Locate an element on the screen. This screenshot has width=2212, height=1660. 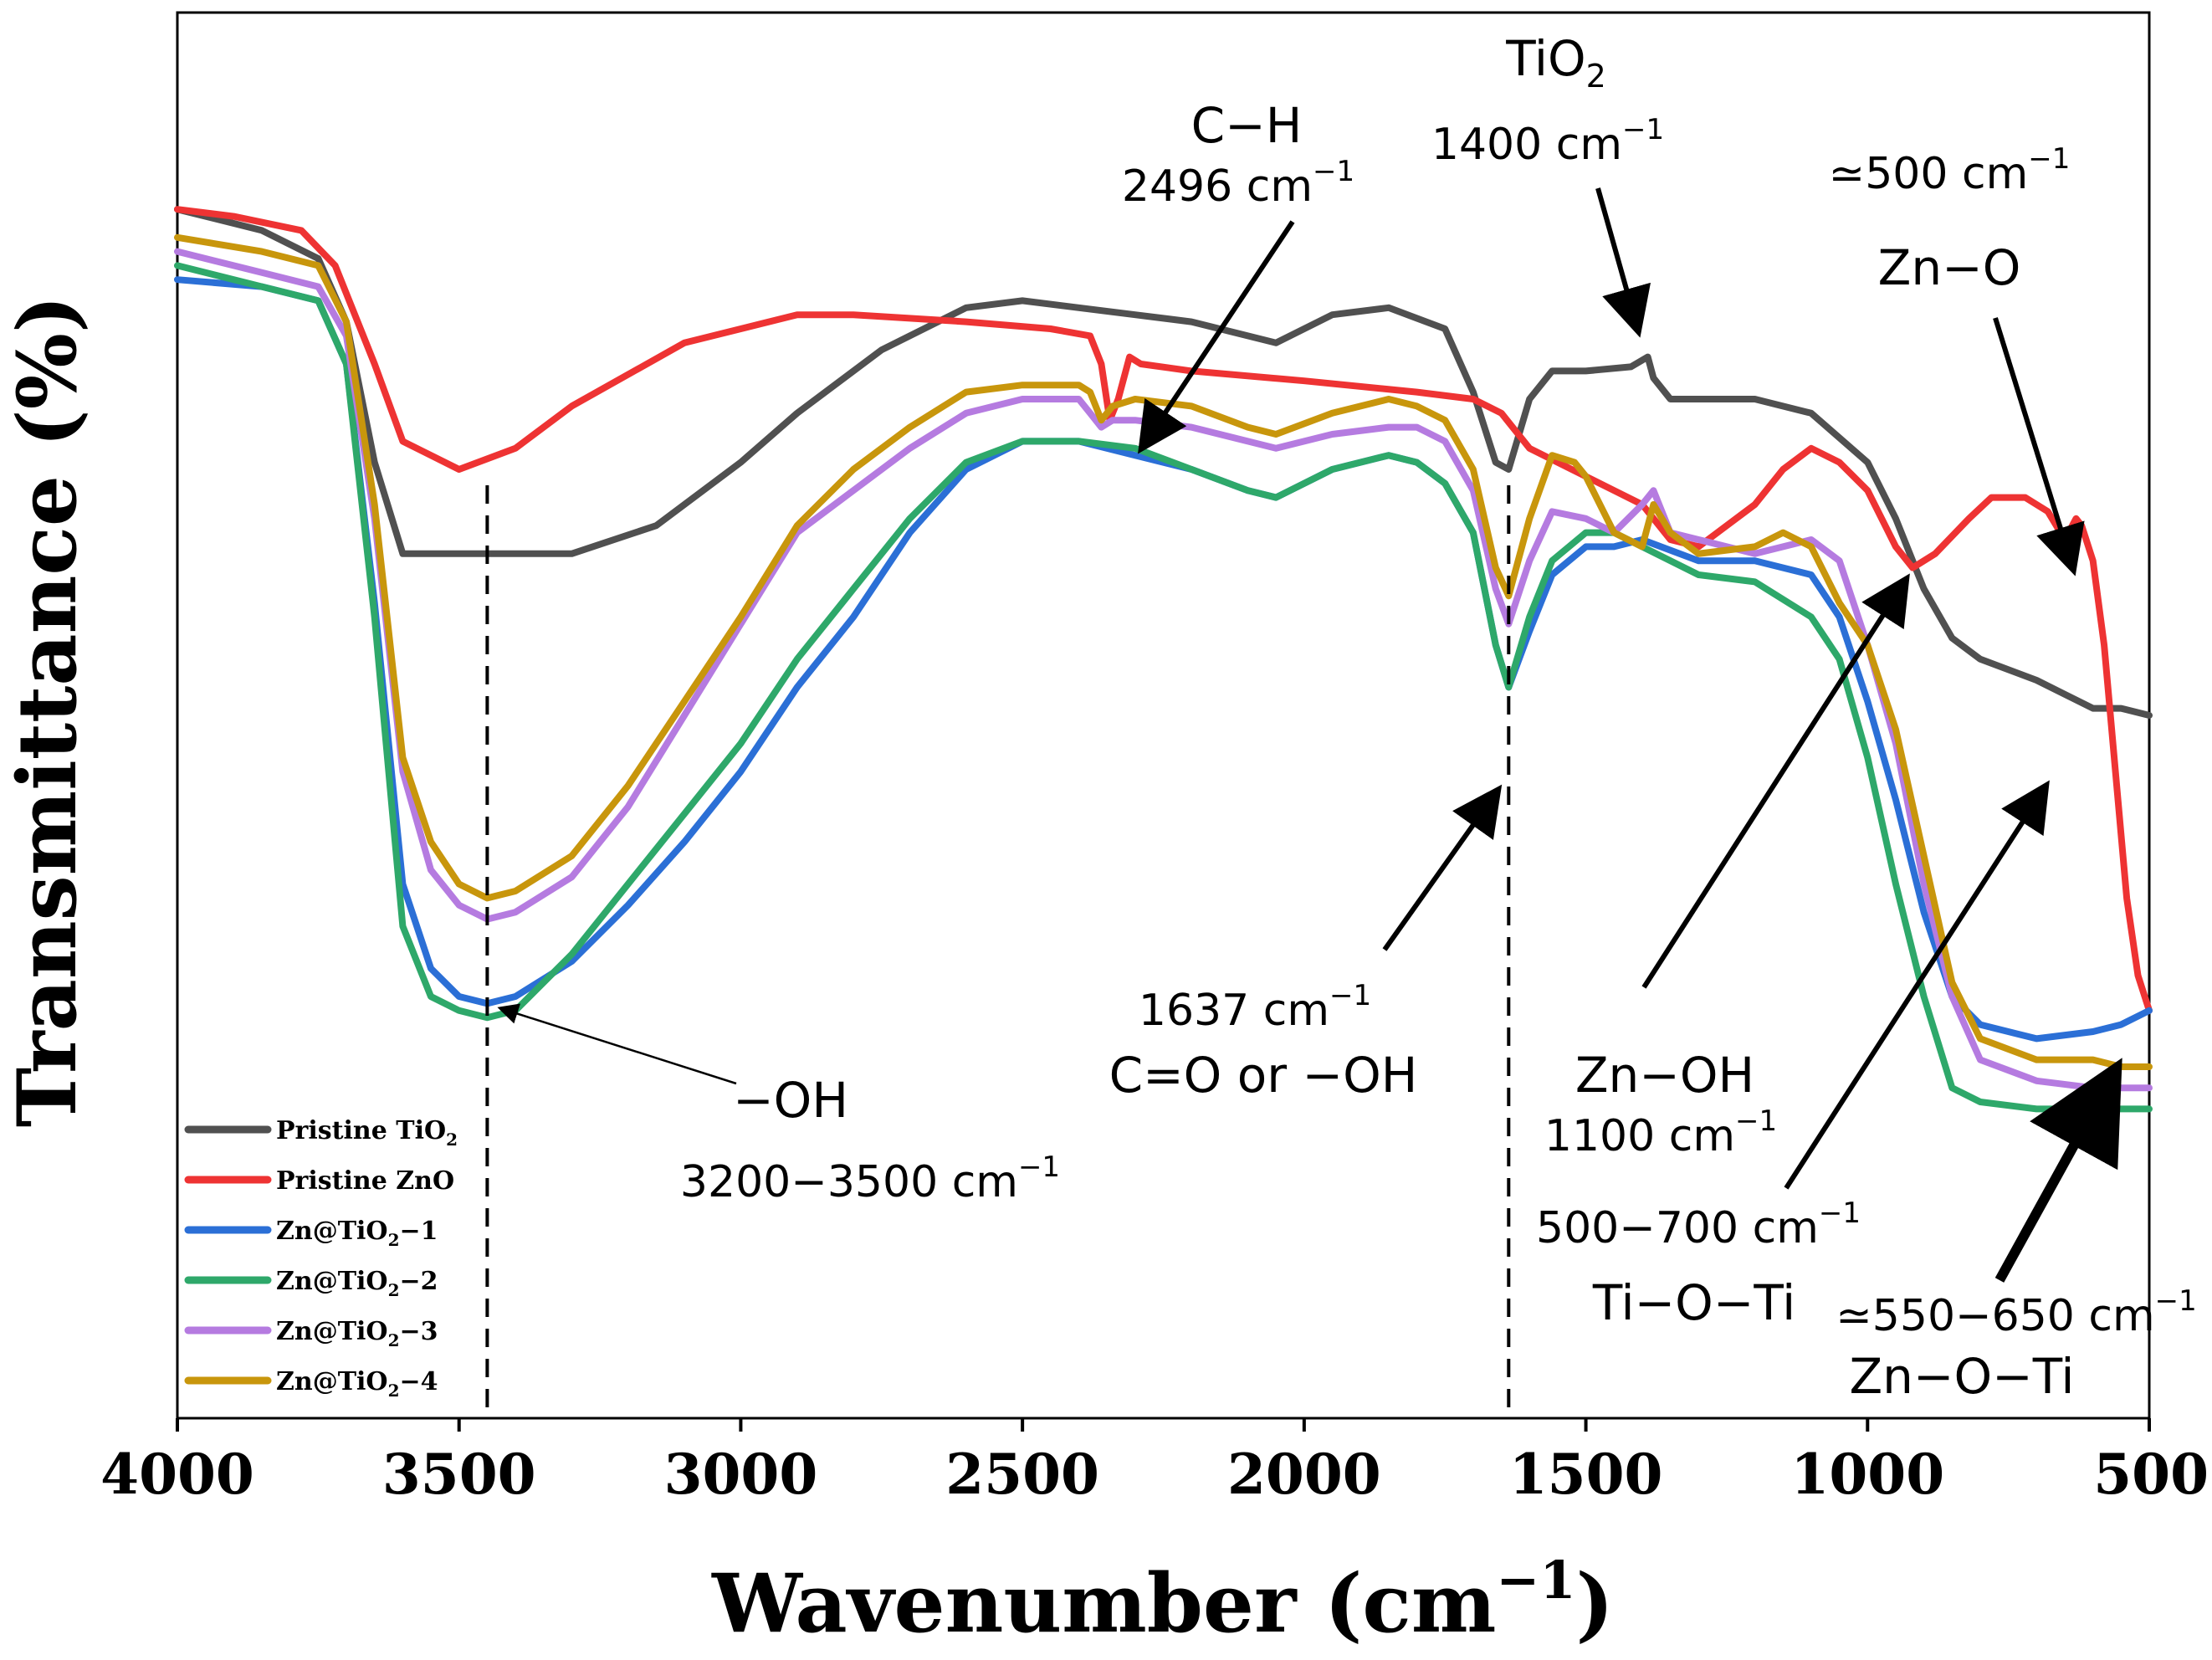
ch-title: C−H is located at coordinates (1247, 125).